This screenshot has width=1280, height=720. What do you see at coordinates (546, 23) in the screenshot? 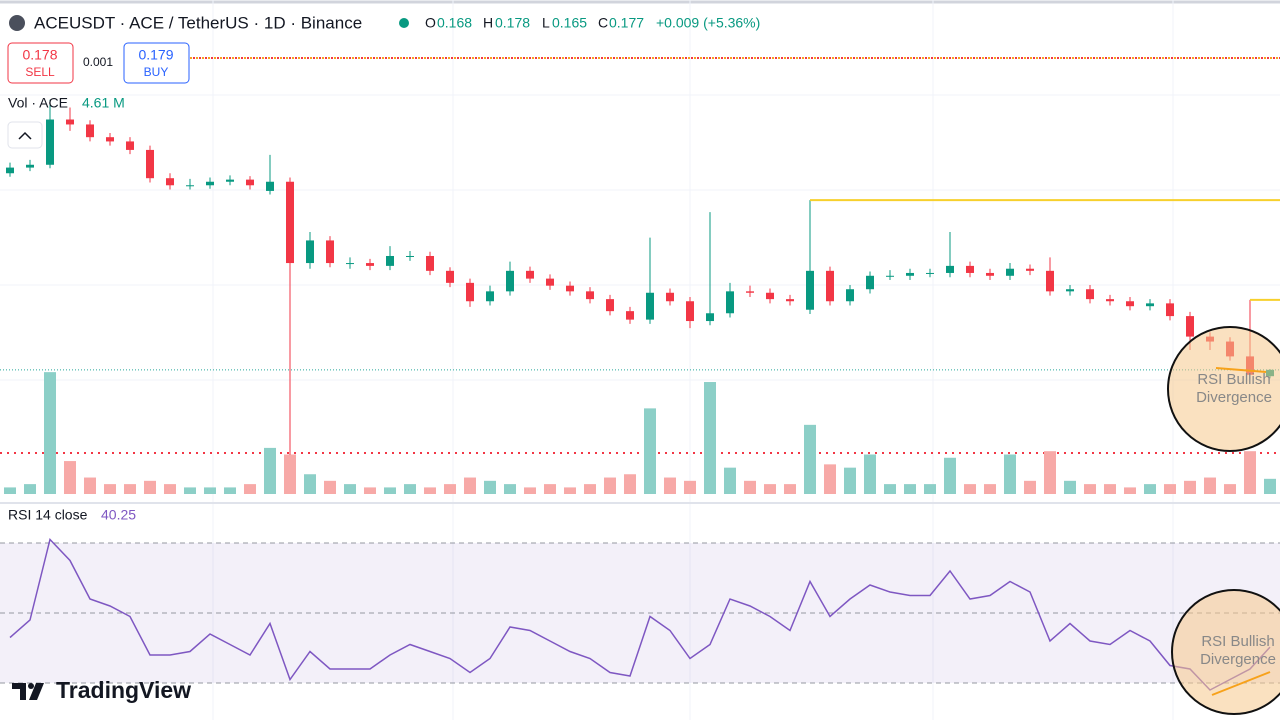
I see `ohlc-label: L` at bounding box center [546, 23].